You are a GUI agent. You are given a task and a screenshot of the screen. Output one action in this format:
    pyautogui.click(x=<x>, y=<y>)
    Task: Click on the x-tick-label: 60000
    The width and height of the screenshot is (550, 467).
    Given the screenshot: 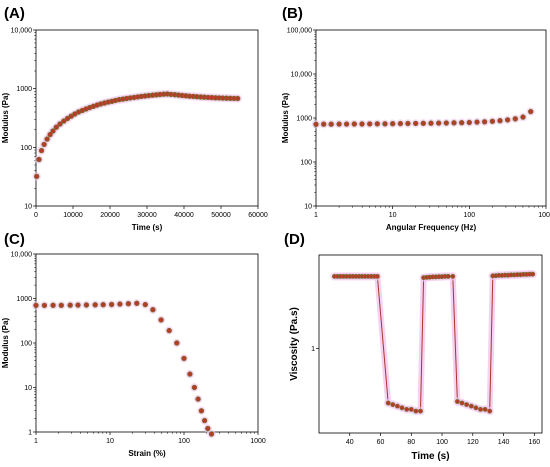 What is the action you would take?
    pyautogui.click(x=258, y=215)
    